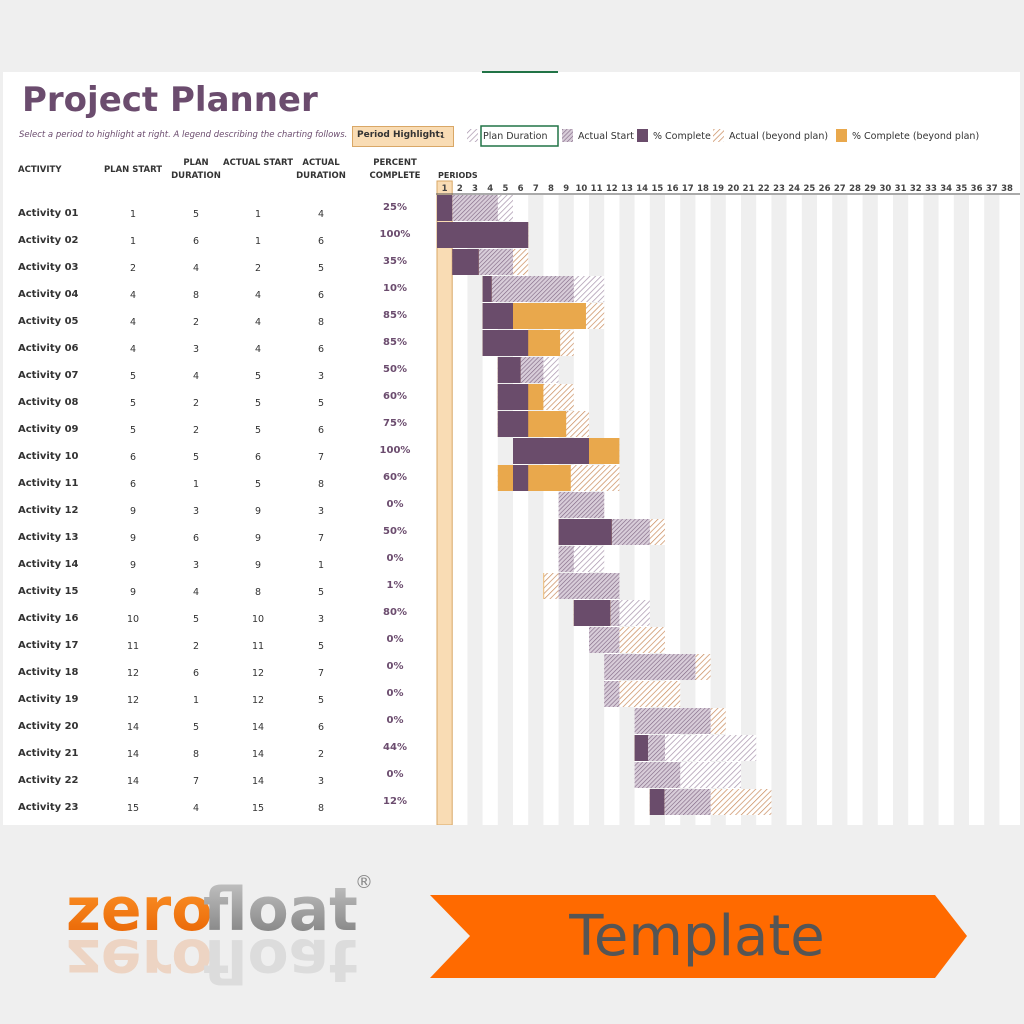  I want to click on legend-label: % Complete, so click(682, 136).